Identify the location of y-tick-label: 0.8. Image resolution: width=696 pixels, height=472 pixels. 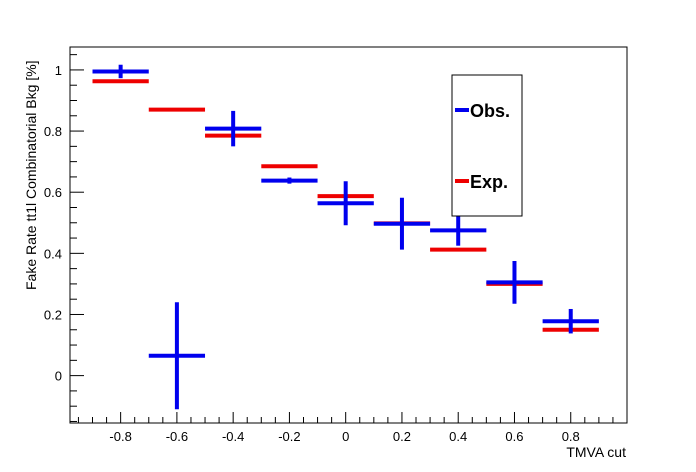
(53, 131).